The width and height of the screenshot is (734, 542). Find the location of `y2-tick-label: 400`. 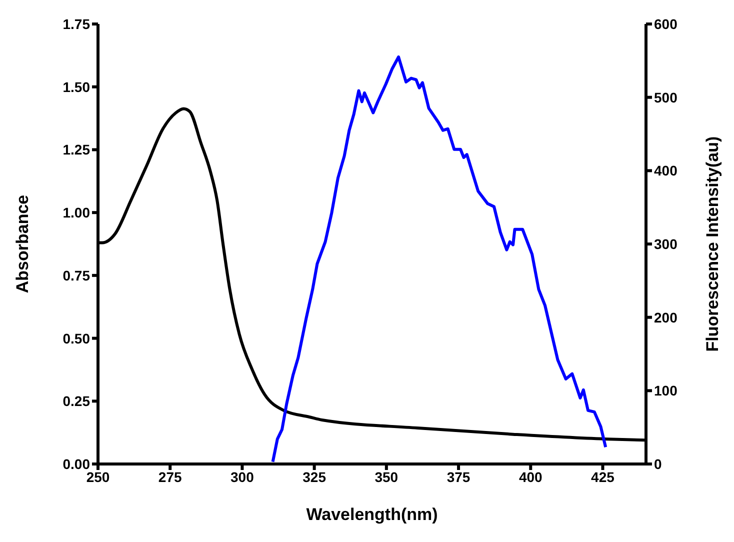

y2-tick-label: 400 is located at coordinates (666, 170).